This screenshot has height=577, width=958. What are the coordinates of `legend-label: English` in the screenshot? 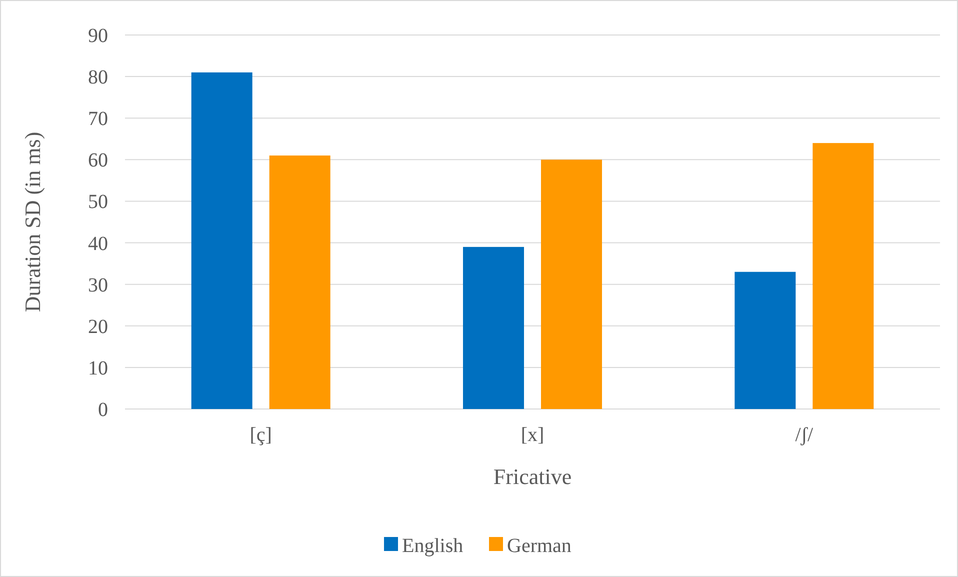 It's located at (433, 546).